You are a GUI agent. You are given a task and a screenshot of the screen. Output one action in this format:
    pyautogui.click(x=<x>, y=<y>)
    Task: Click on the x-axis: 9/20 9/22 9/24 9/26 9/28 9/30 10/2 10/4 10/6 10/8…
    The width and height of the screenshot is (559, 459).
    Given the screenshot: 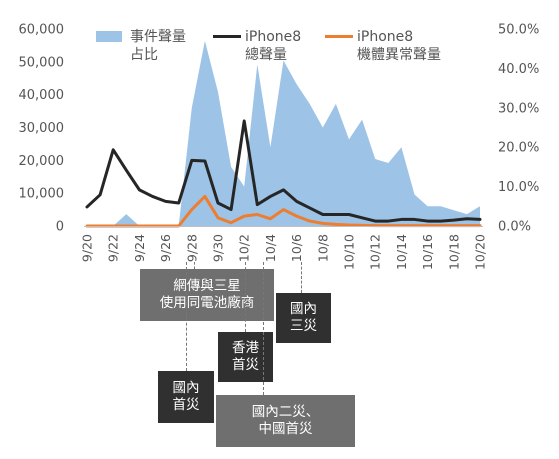 What is the action you would take?
    pyautogui.click(x=284, y=252)
    